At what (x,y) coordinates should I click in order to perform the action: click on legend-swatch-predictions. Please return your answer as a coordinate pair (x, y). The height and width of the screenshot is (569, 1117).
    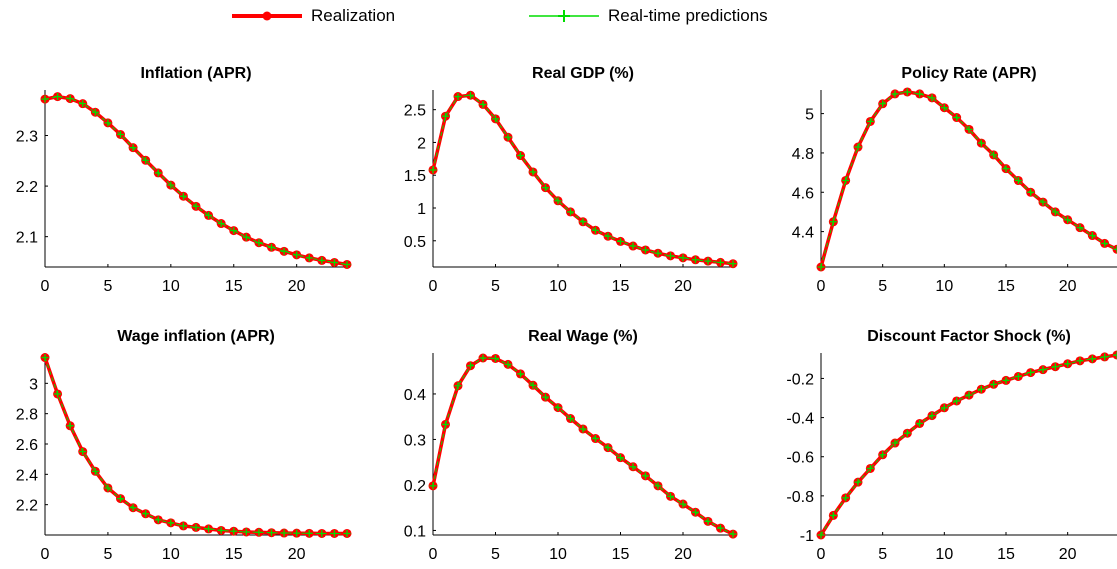
    Looking at the image, I should click on (564, 16).